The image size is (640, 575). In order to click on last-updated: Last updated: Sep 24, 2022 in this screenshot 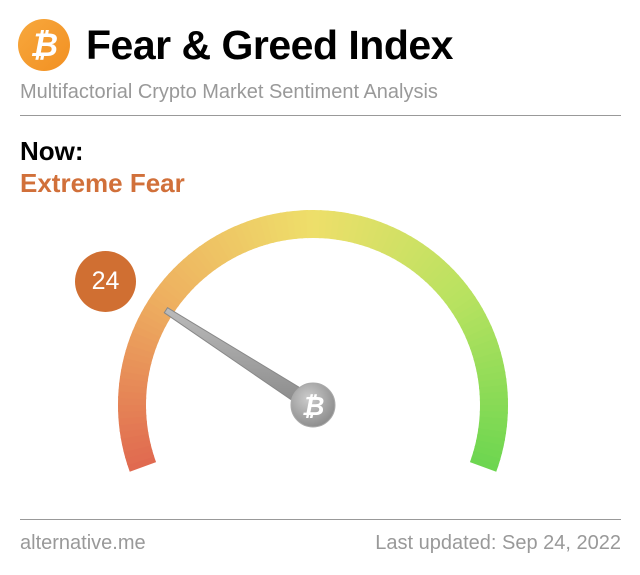, I will do `click(498, 543)`.